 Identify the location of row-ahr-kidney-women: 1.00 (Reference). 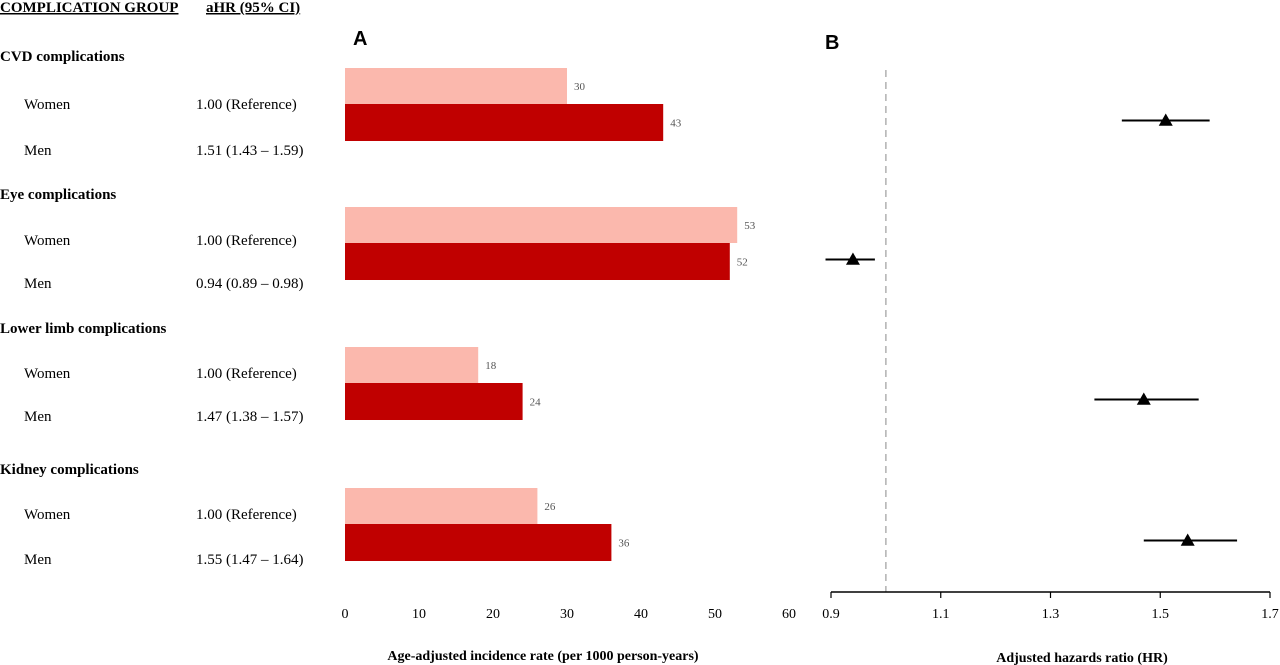
(246, 515).